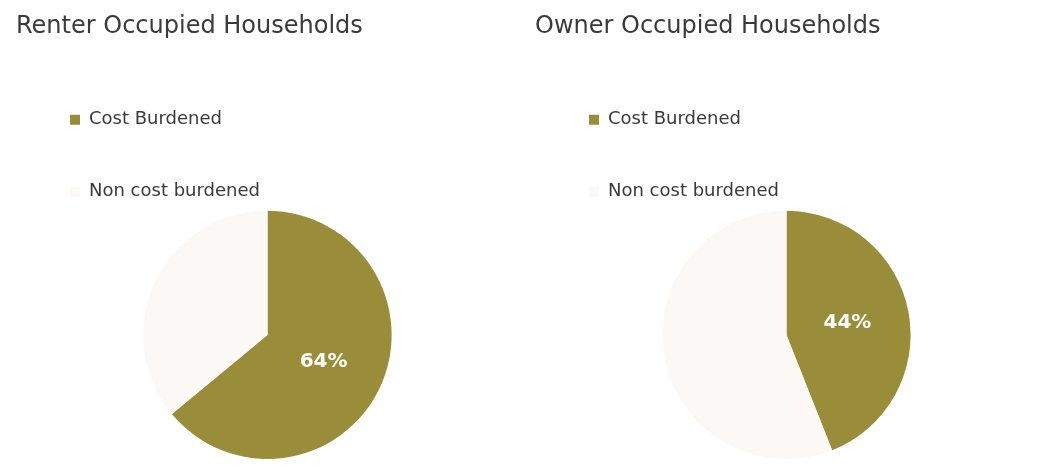 Image resolution: width=1054 pixels, height=467 pixels. I want to click on data-label: 64%, so click(323, 359).